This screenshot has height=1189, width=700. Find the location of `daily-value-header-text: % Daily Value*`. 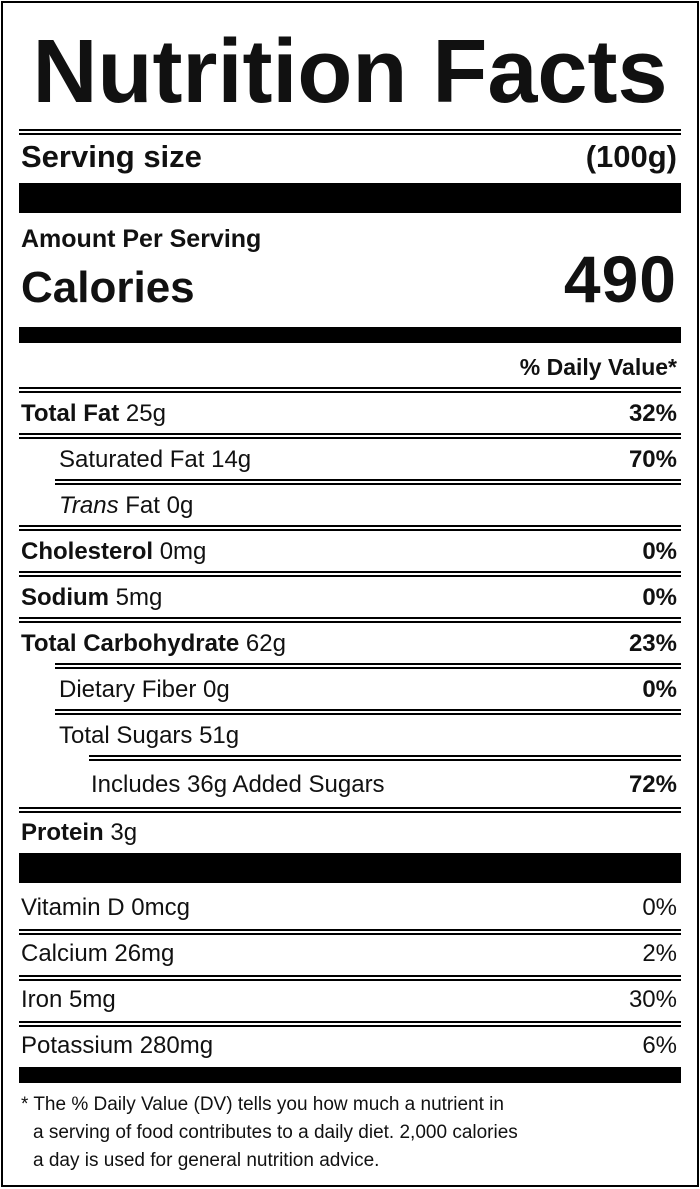

daily-value-header-text: % Daily Value* is located at coordinates (598, 366).